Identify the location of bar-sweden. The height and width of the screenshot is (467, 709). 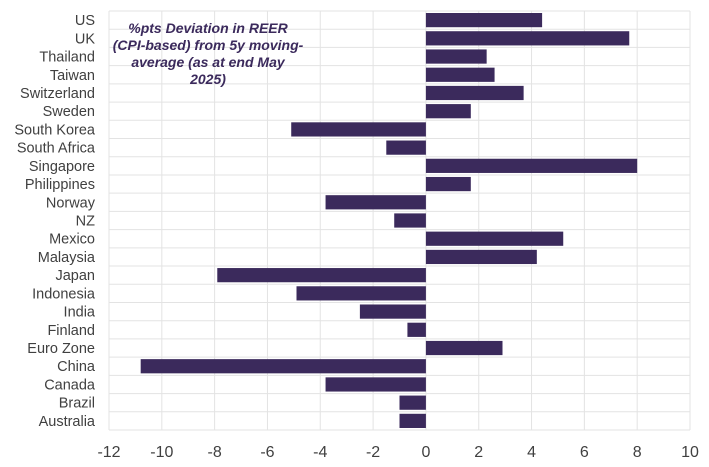
(448, 111).